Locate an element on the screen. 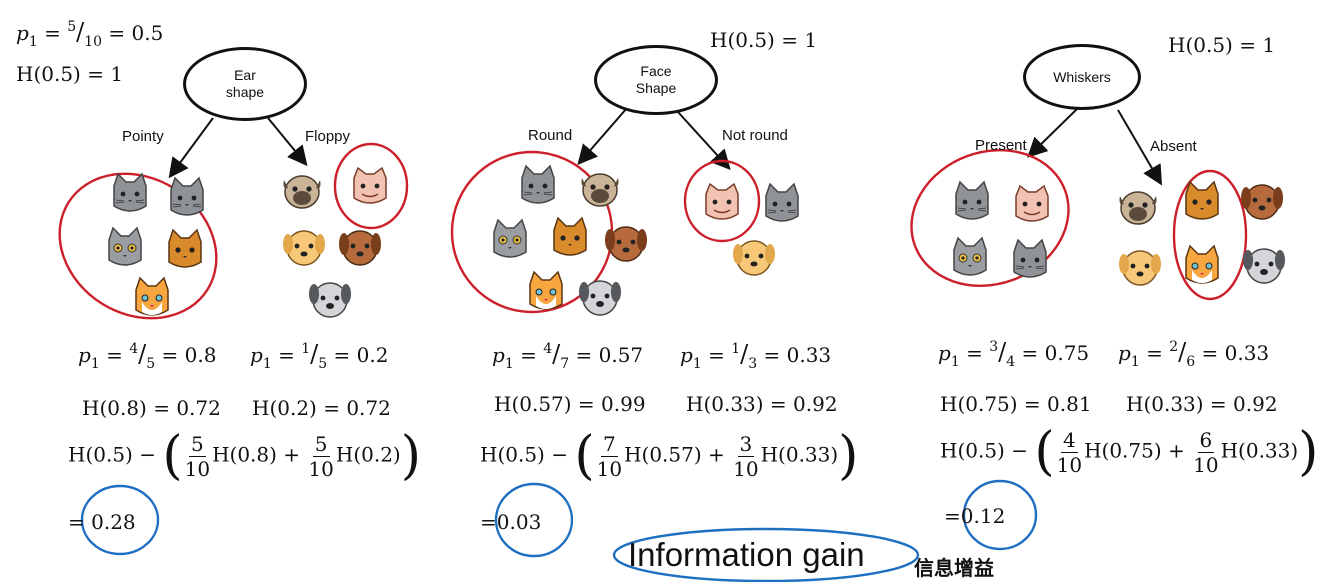 The width and height of the screenshot is (1330, 582). h-left-split-2: H(0.57) = 0.99 is located at coordinates (570, 404).